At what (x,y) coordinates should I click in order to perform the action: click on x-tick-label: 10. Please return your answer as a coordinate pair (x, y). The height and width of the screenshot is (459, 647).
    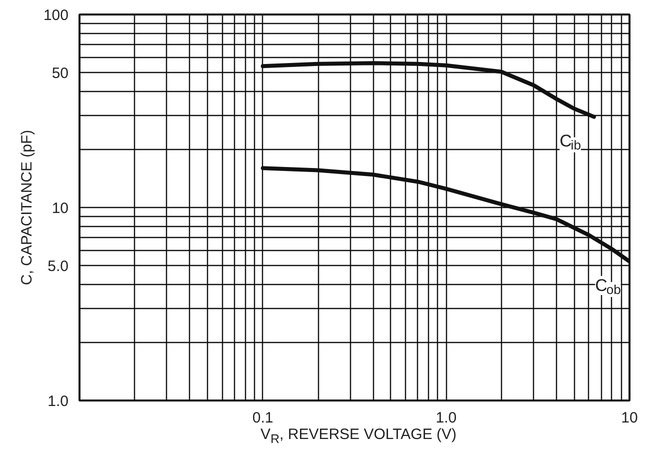
    Looking at the image, I should click on (629, 418).